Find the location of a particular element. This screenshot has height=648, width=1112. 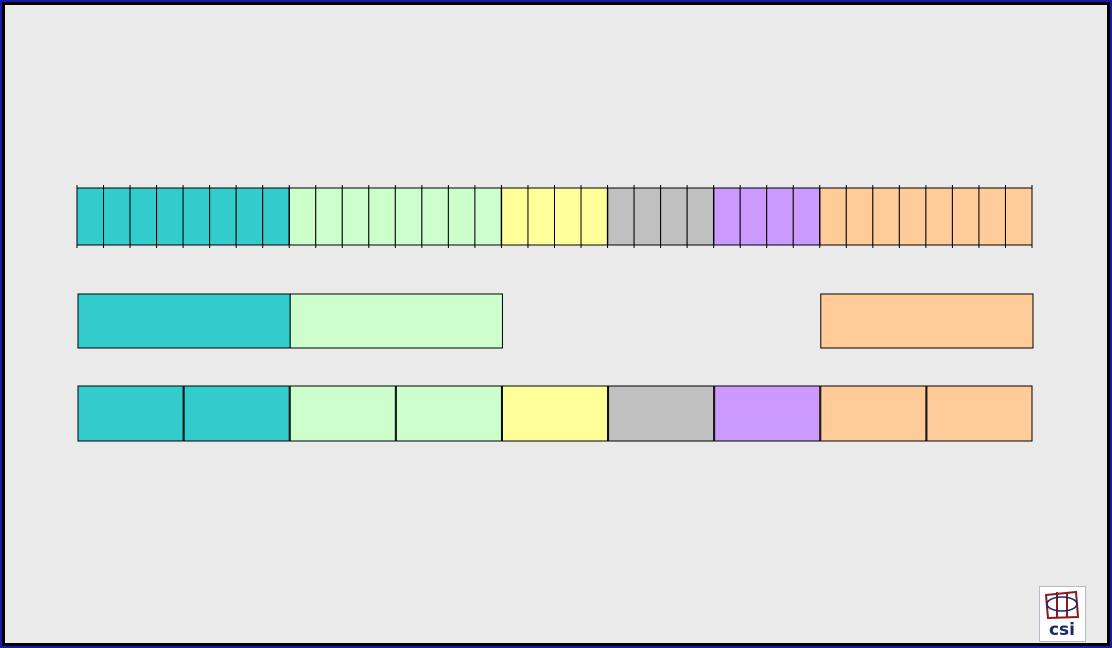

csi-logo-icon: csi is located at coordinates (1062, 615).